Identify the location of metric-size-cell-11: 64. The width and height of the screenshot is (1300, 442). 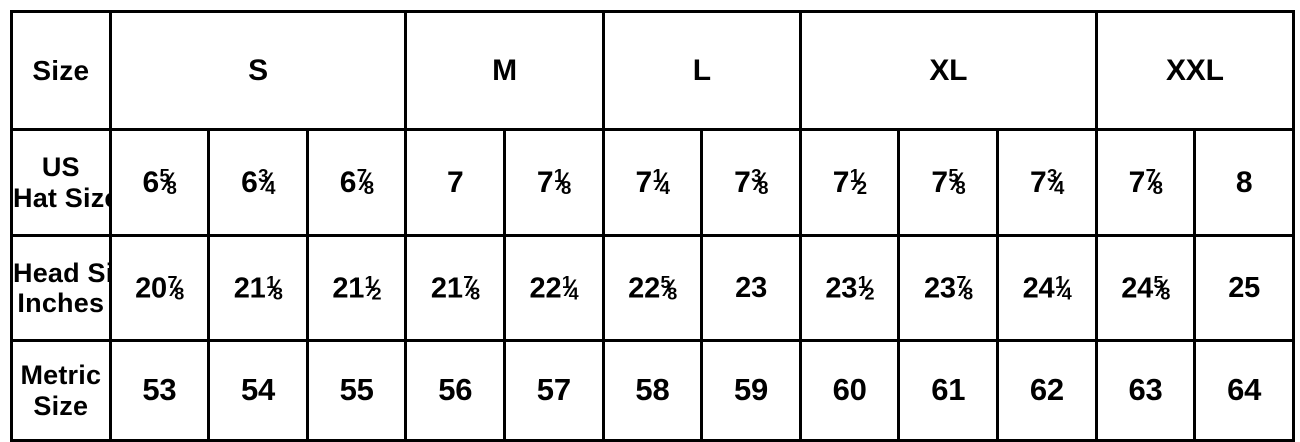
(1244, 390).